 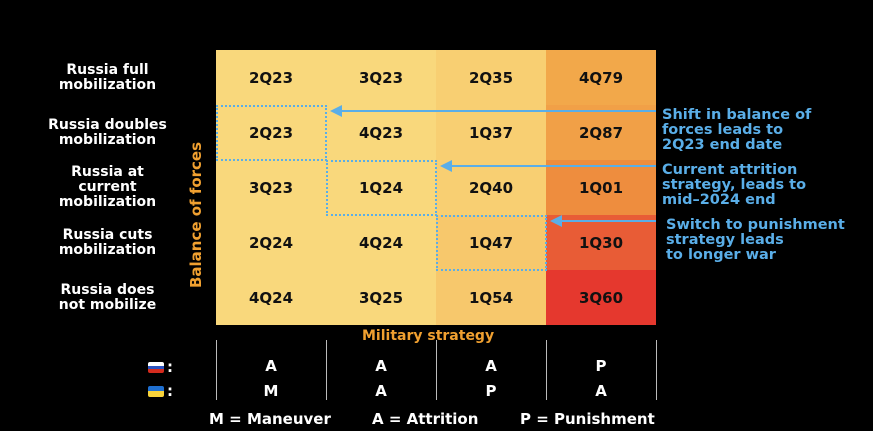 What do you see at coordinates (107, 172) in the screenshot?
I see `row-label-line: Russia at` at bounding box center [107, 172].